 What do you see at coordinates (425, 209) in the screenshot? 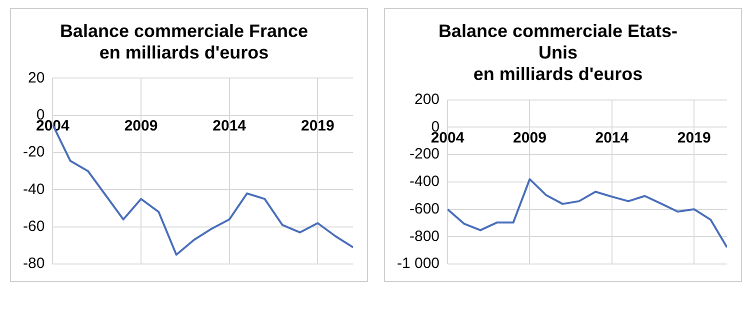
I see `y-tick-label: -600` at bounding box center [425, 209].